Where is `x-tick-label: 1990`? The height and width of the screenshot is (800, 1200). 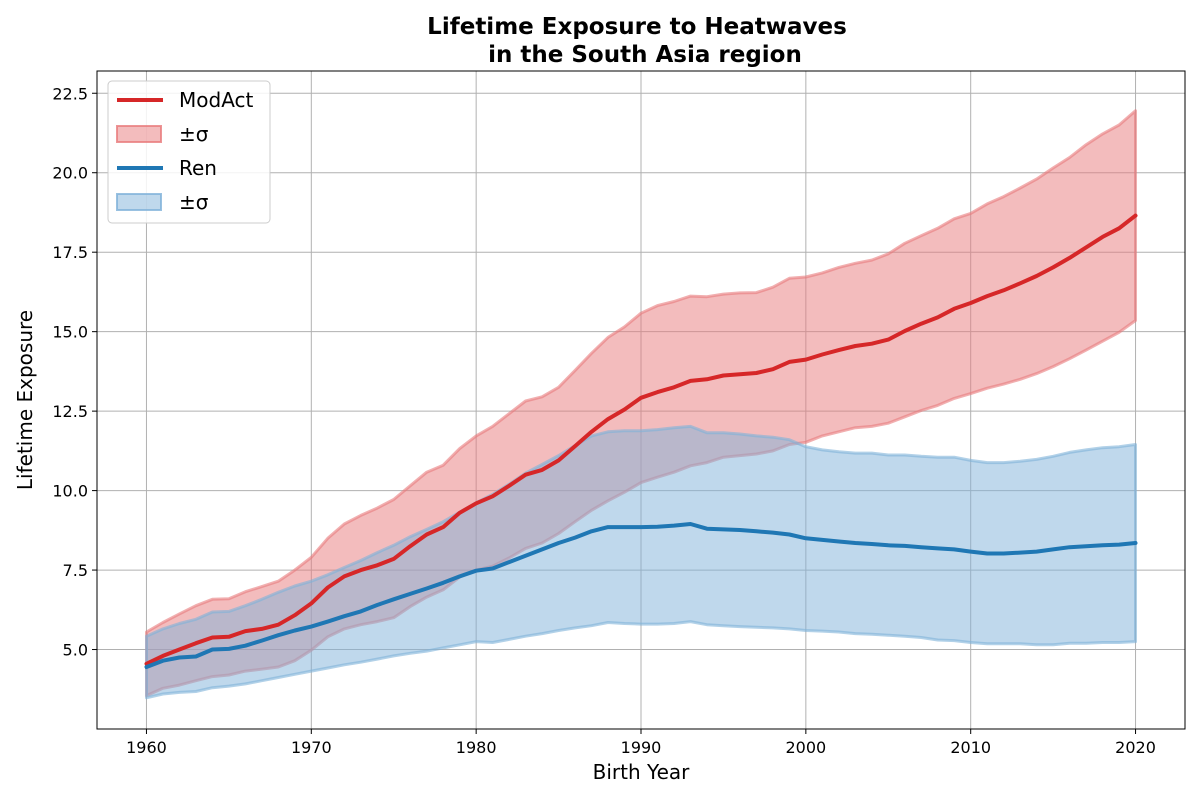 x-tick-label: 1990 is located at coordinates (641, 747).